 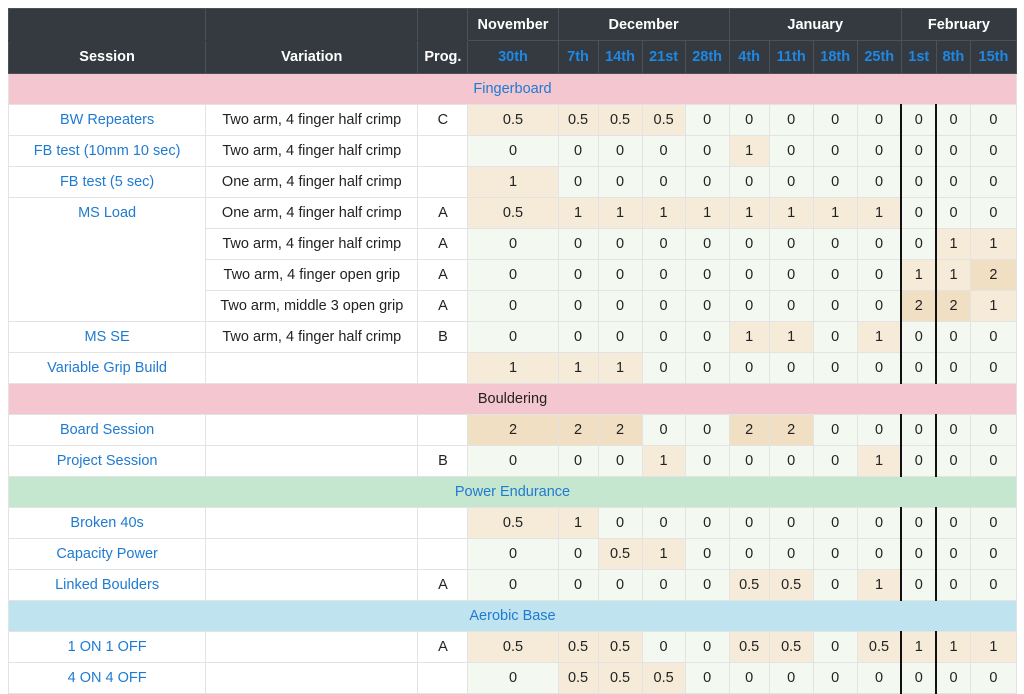 I want to click on session-link: FB test (5 sec), so click(x=107, y=182).